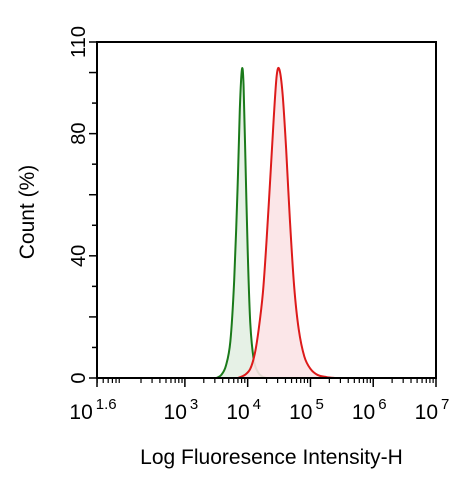  I want to click on series-2-area, so click(286, 222).